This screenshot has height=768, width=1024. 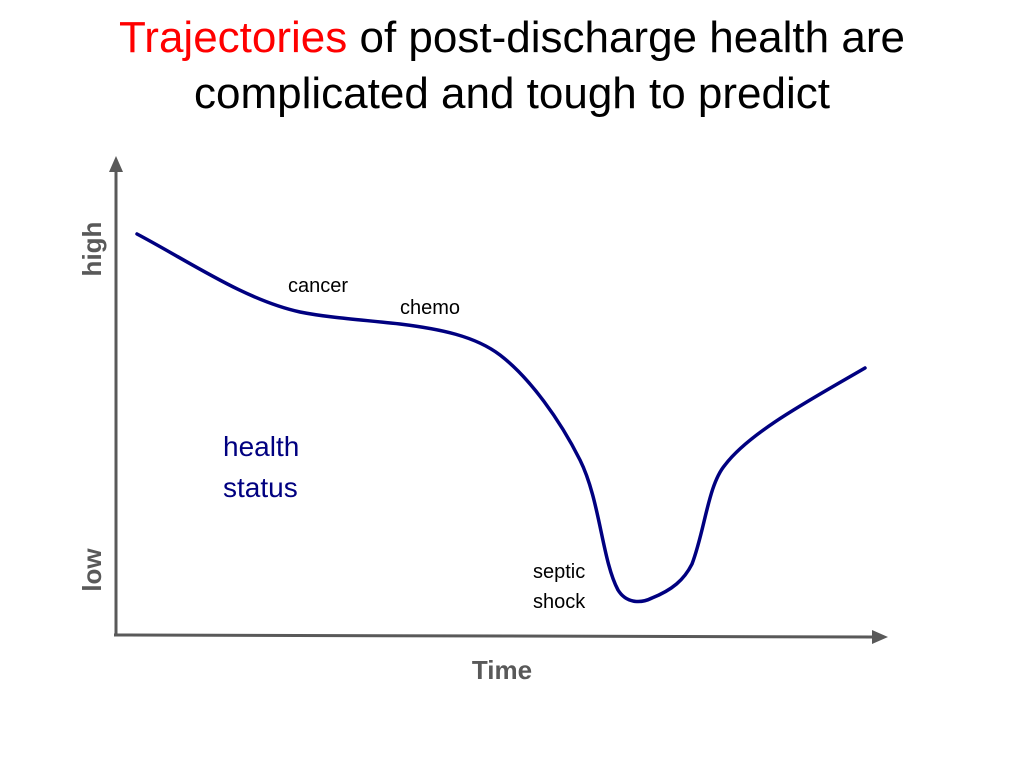 What do you see at coordinates (559, 572) in the screenshot?
I see `annotation-septic: septic` at bounding box center [559, 572].